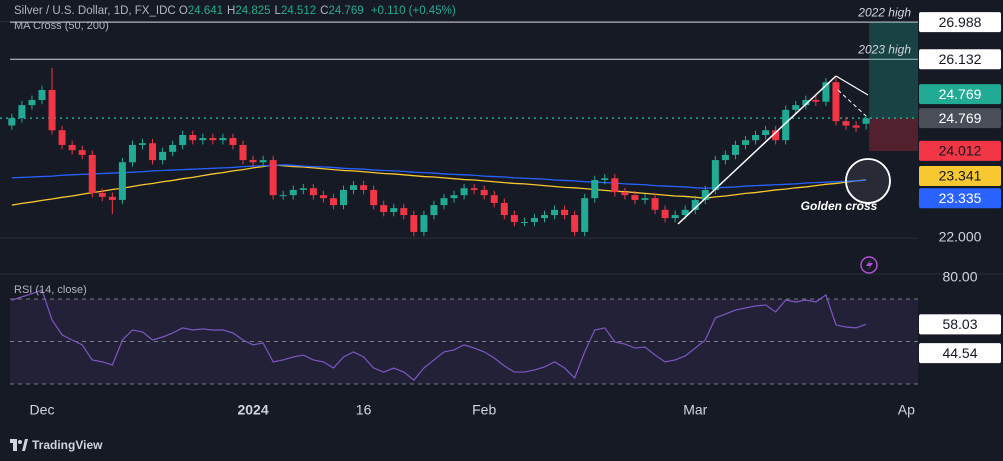 This screenshot has width=1003, height=461. What do you see at coordinates (906, 410) in the screenshot?
I see `x-tick-label: Ap` at bounding box center [906, 410].